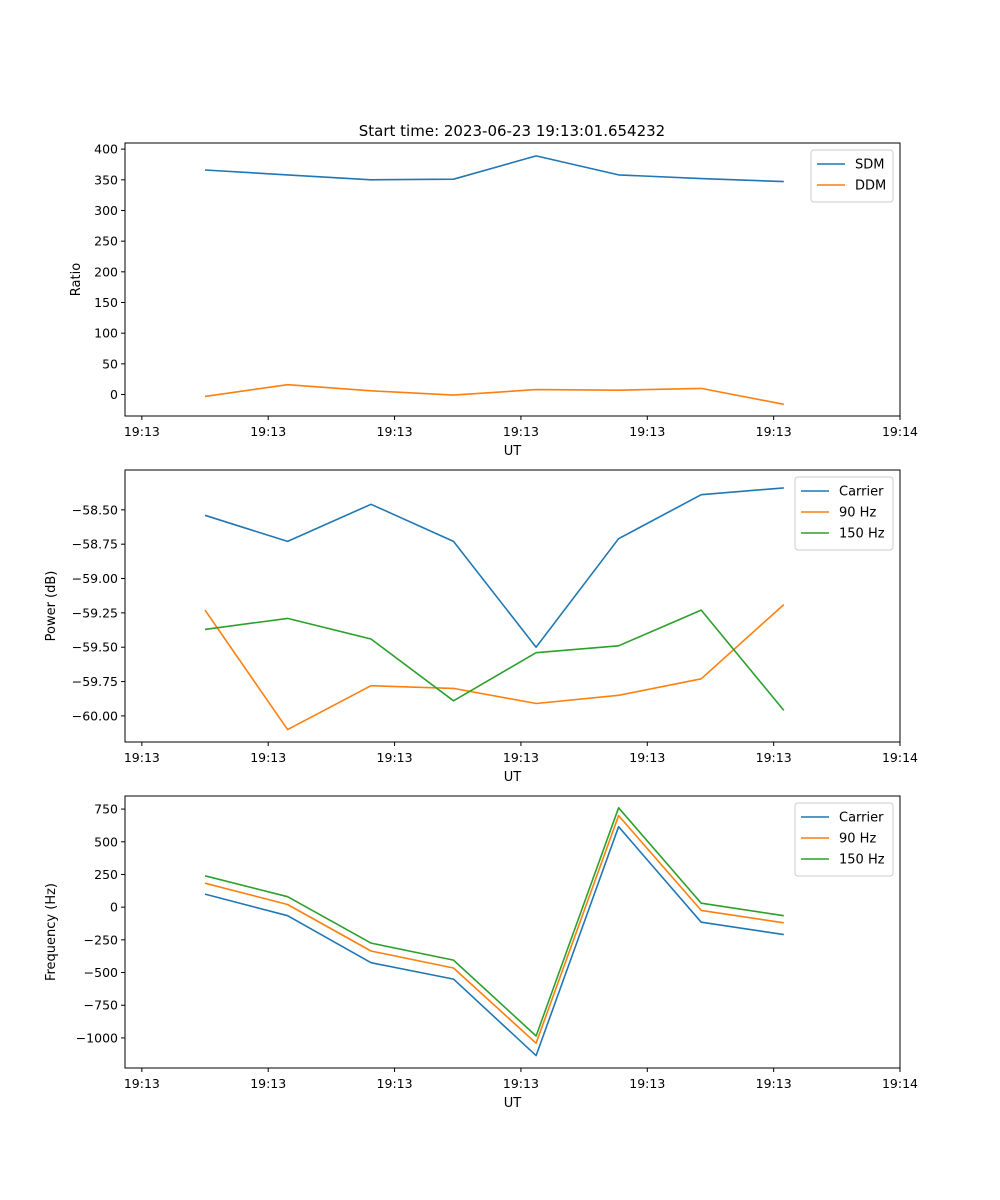  Describe the element at coordinates (95, 544) in the screenshot. I see `y-tick-label: −58.75` at that location.